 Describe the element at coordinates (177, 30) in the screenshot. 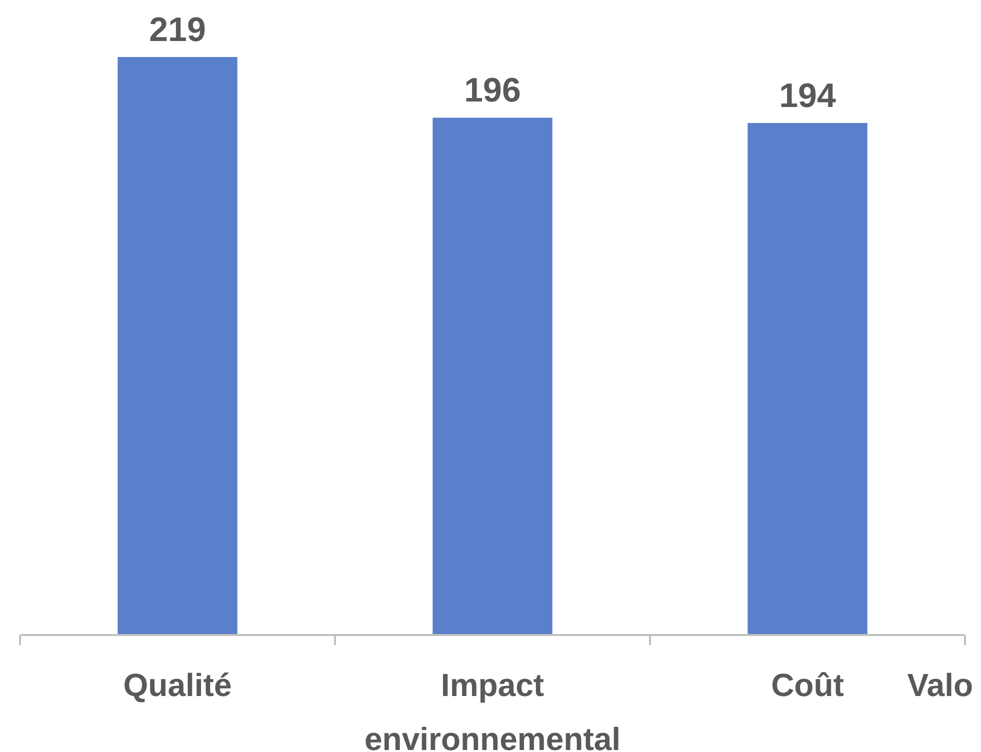

I see `data-label: 219` at that location.